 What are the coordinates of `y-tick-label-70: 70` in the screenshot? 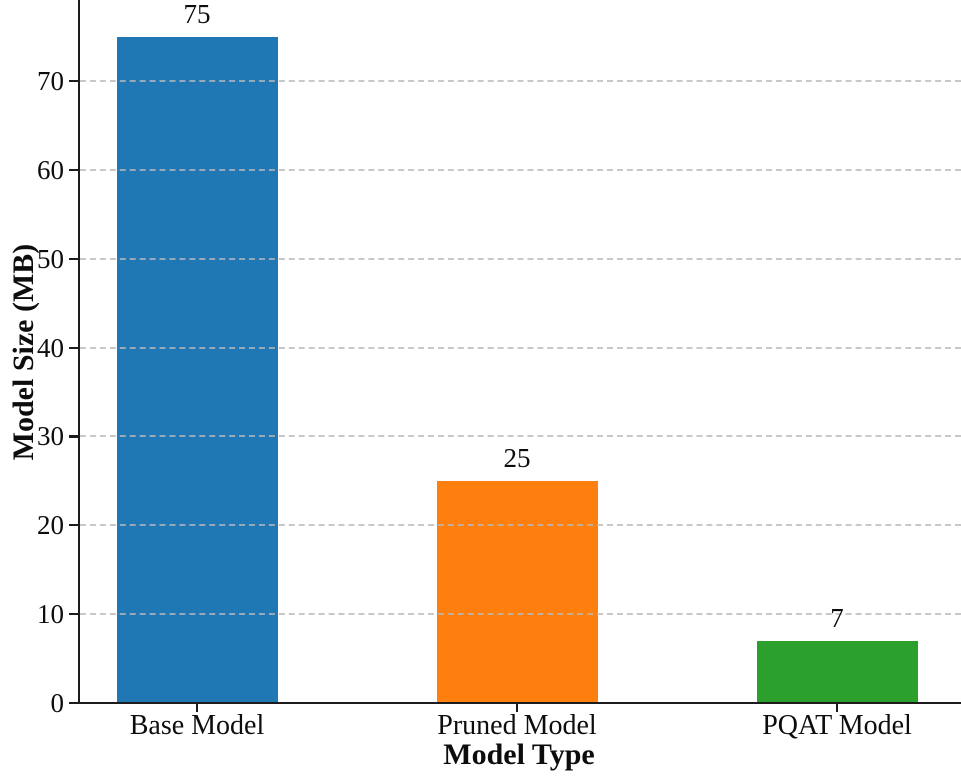 It's located at (50, 80).